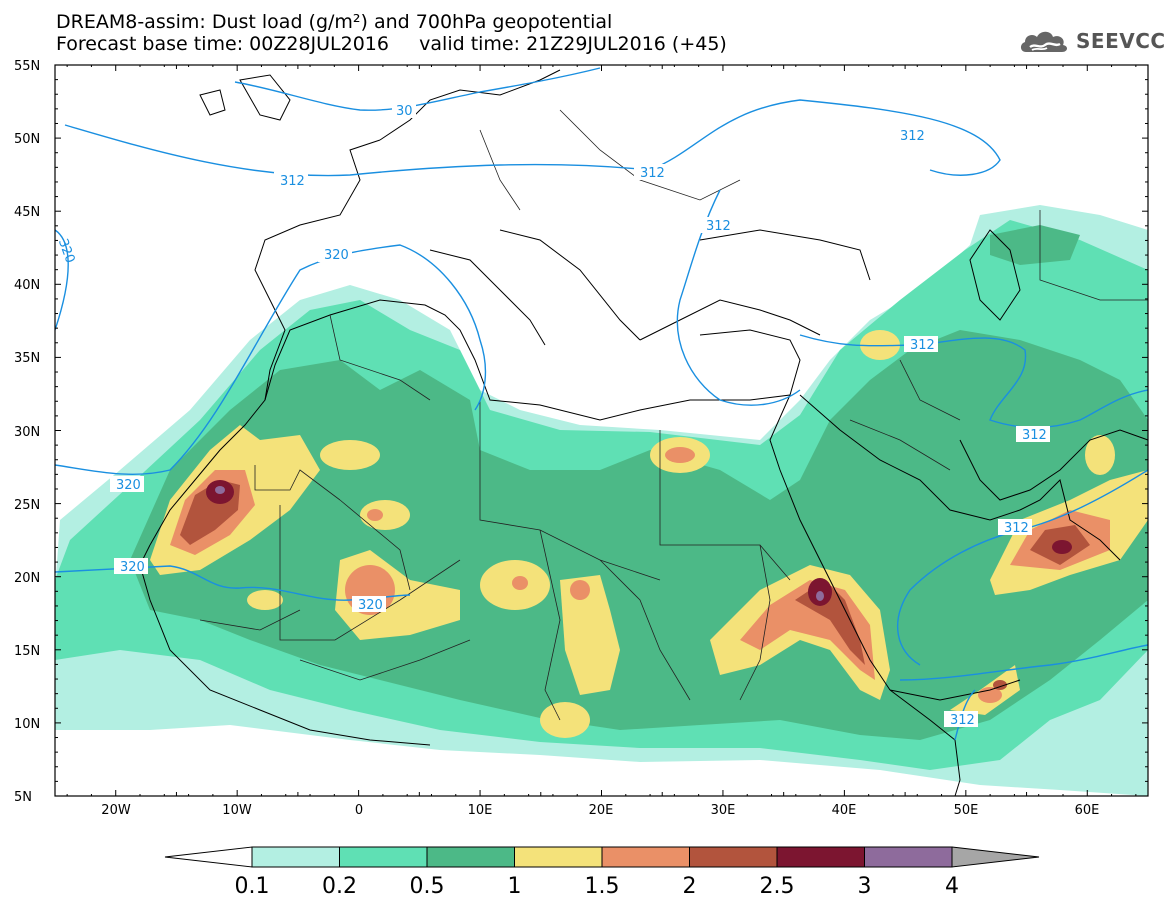  What do you see at coordinates (723, 810) in the screenshot?
I see `lon-label: 30E` at bounding box center [723, 810].